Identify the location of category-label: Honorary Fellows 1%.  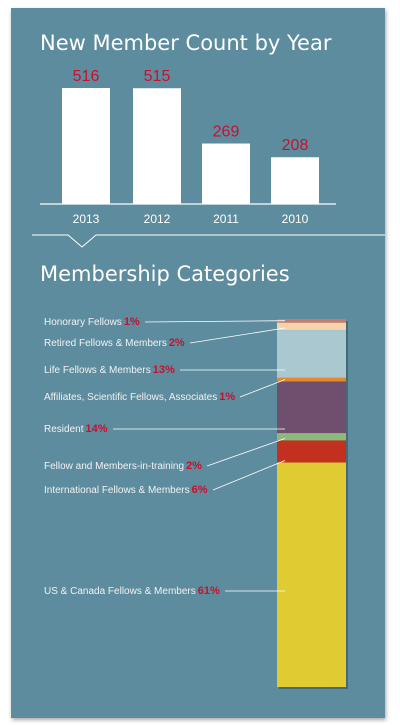
(92, 322).